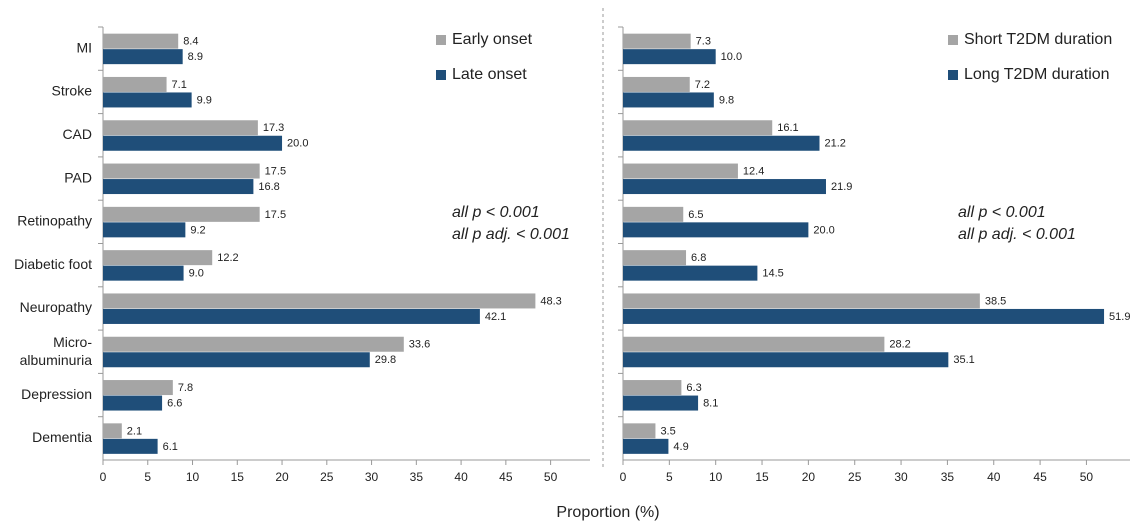 The image size is (1140, 524). What do you see at coordinates (195, 57) in the screenshot?
I see `data-label: 8.9` at bounding box center [195, 57].